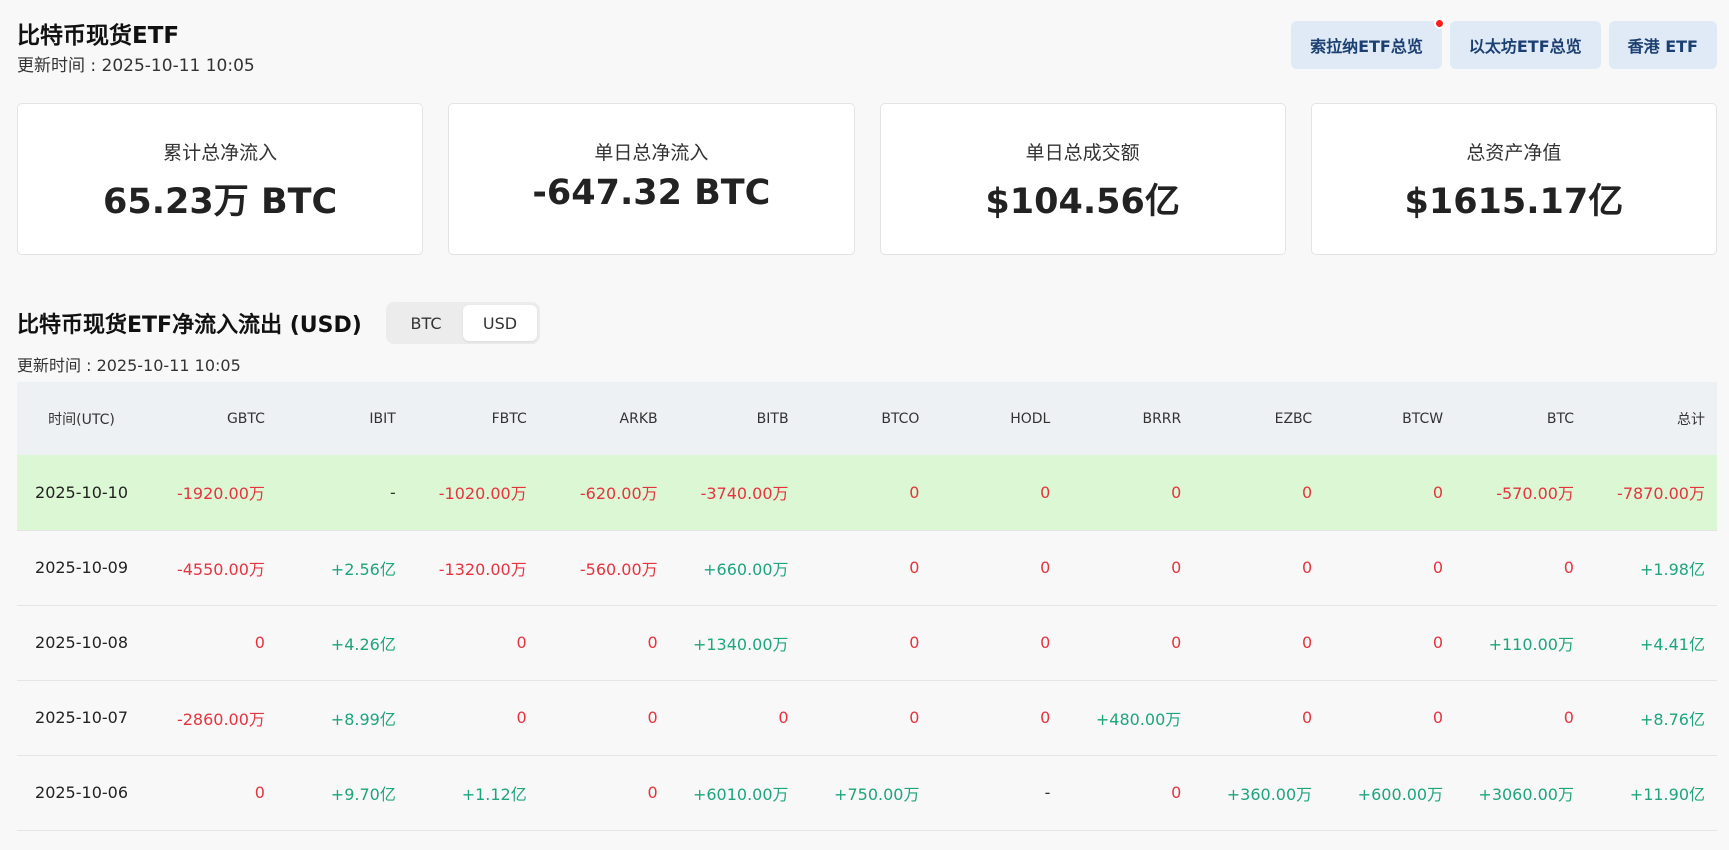 The image size is (1729, 850). What do you see at coordinates (82, 643) in the screenshot?
I see `table-cell-date: 2025-10-08` at bounding box center [82, 643].